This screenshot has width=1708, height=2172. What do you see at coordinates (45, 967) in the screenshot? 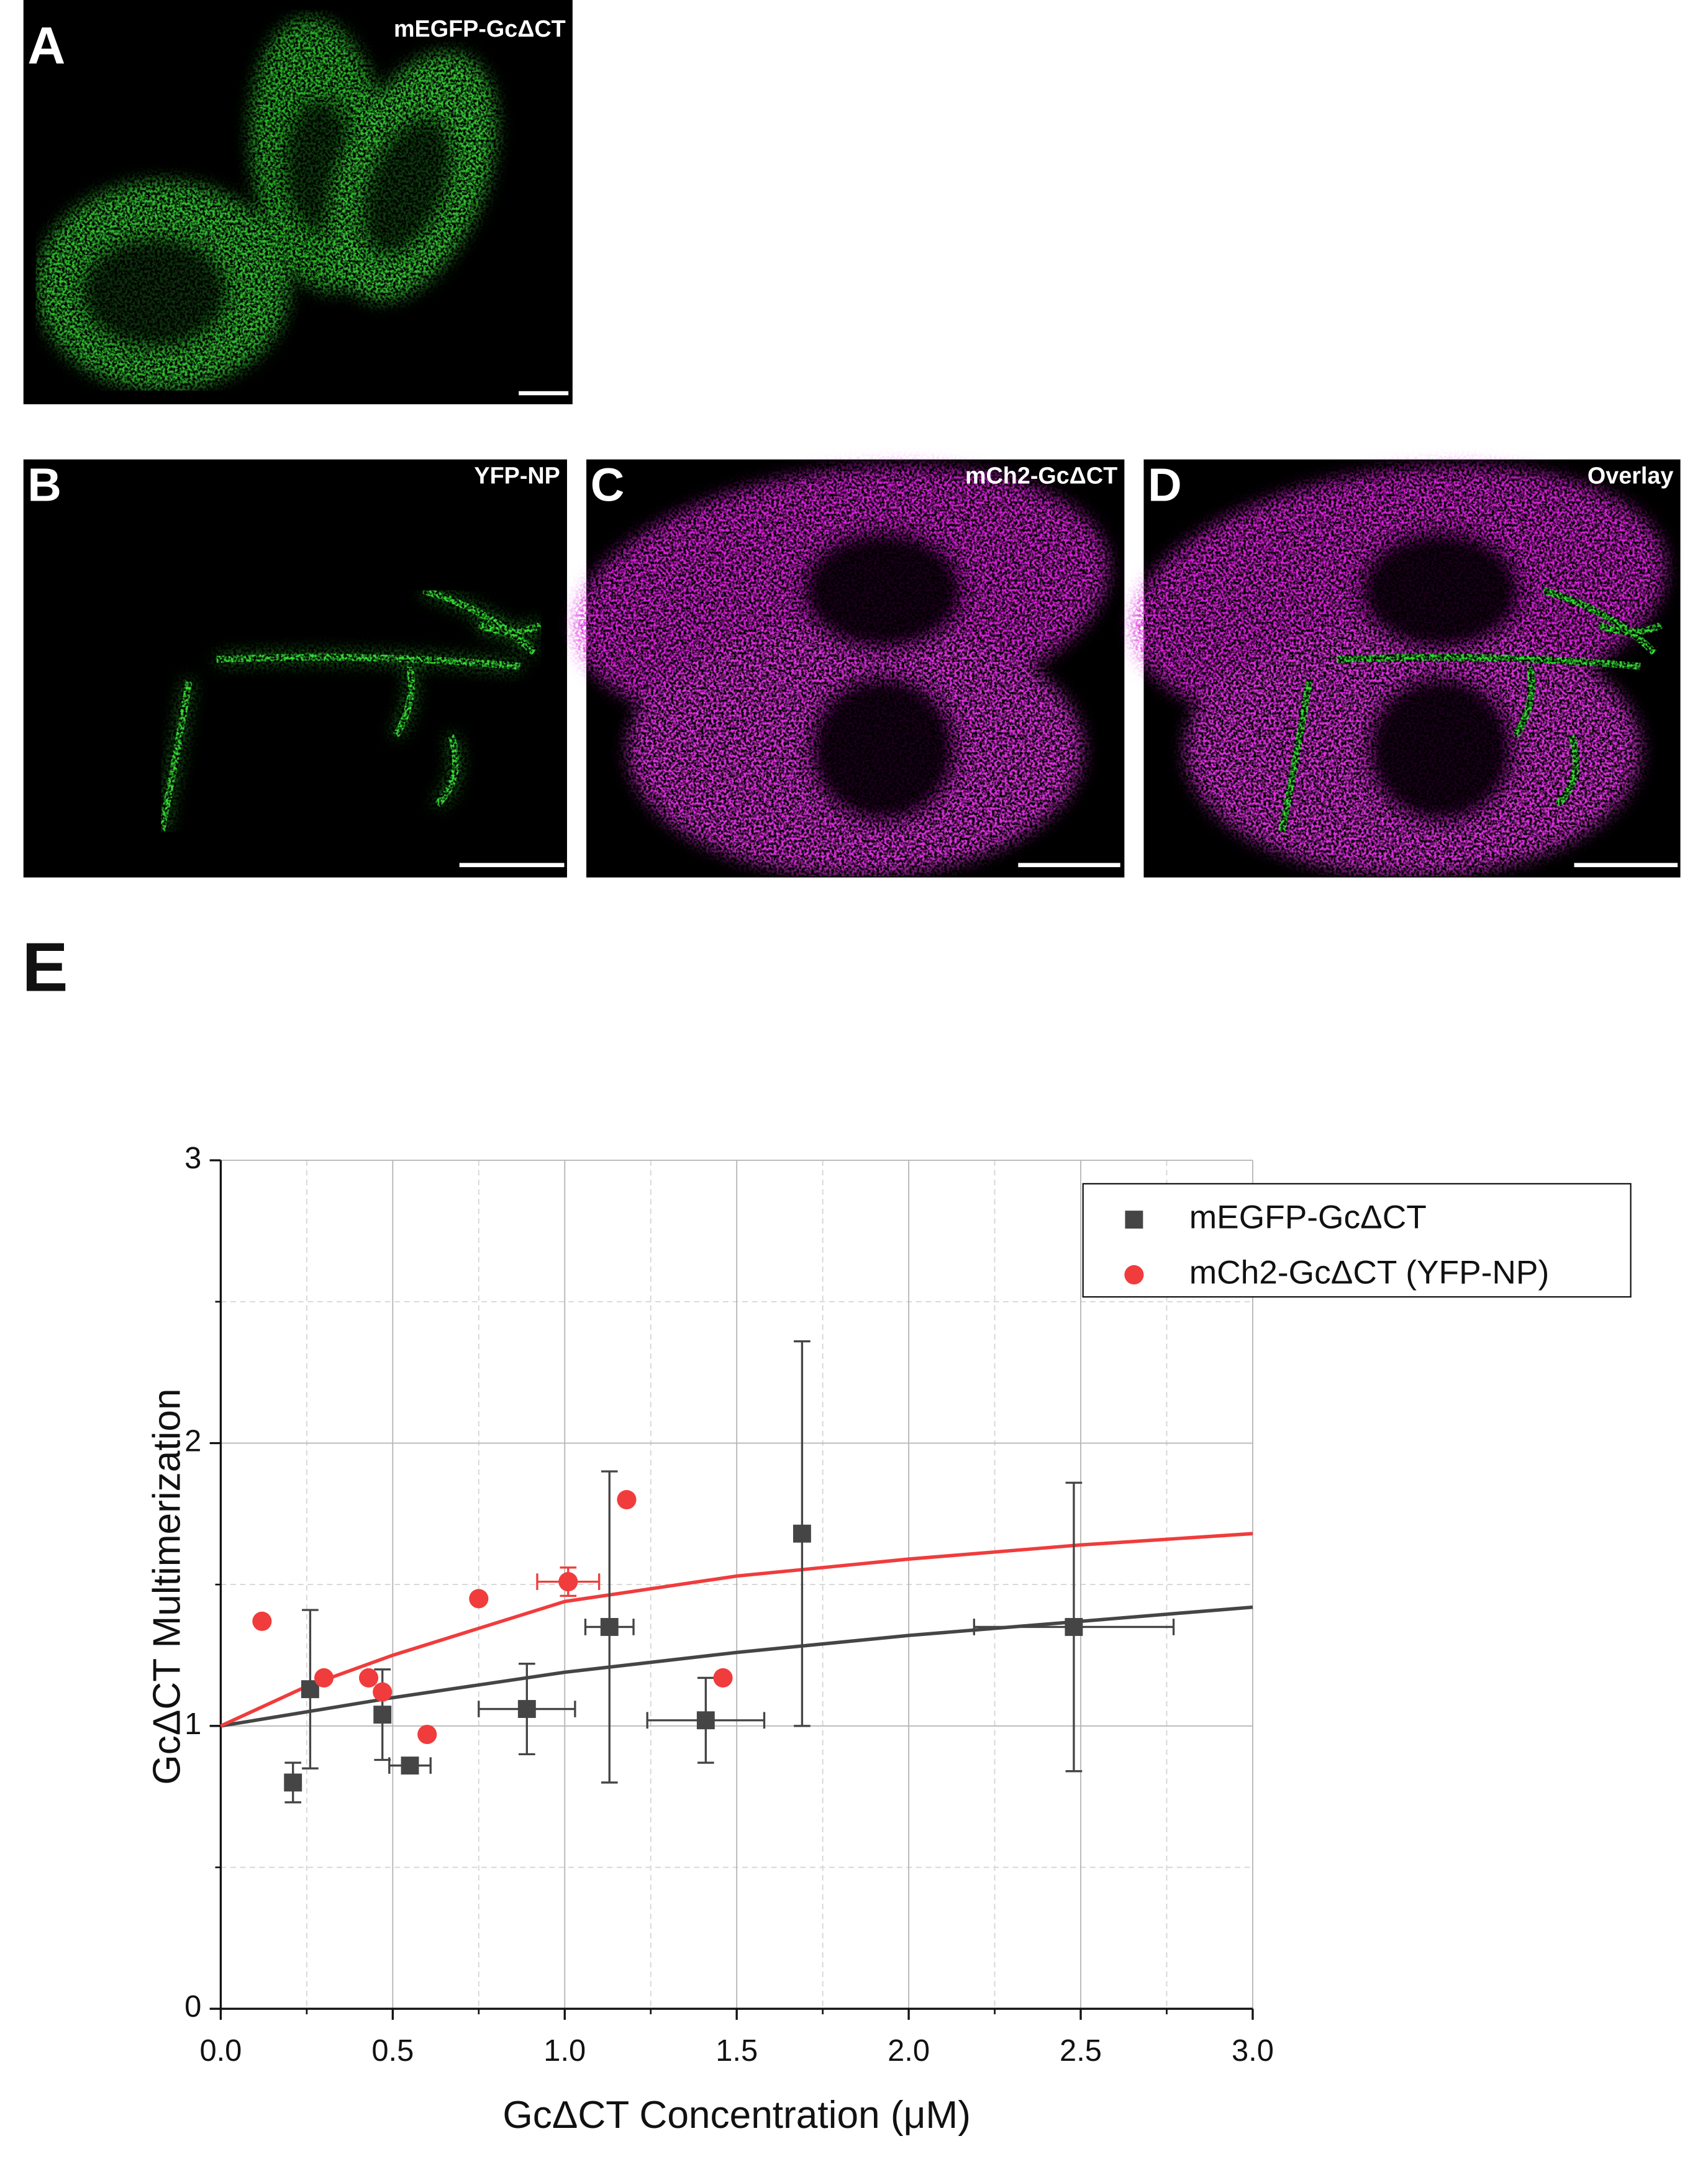
I see `panel-letter: E` at bounding box center [45, 967].